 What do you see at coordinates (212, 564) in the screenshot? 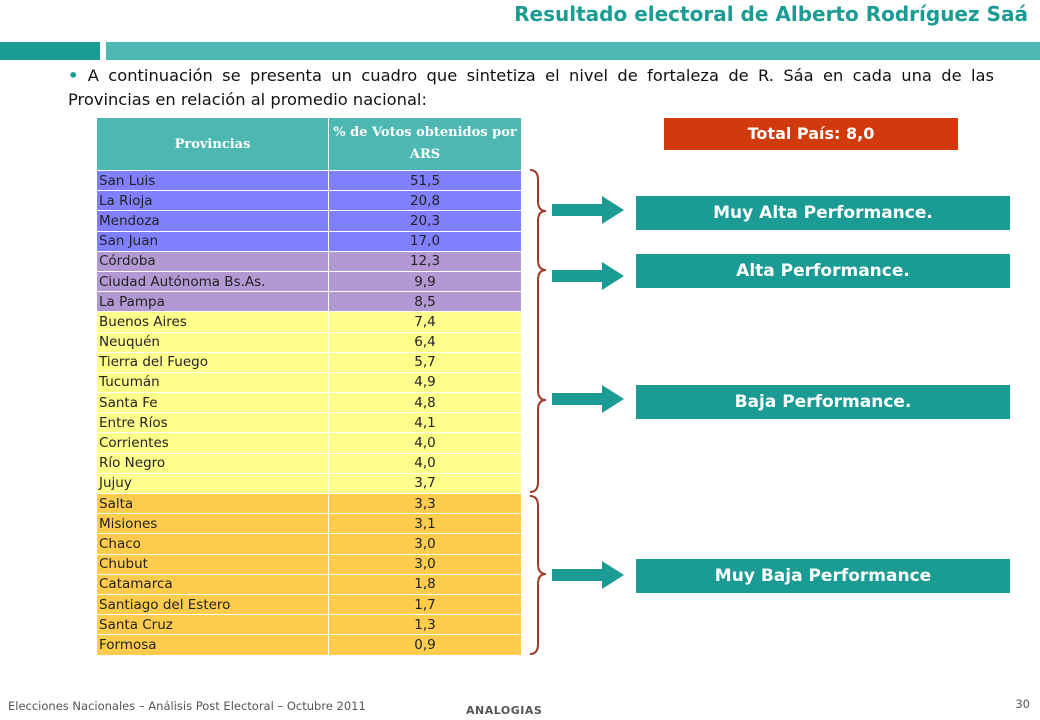
I see `province-cell: Chubut` at bounding box center [212, 564].